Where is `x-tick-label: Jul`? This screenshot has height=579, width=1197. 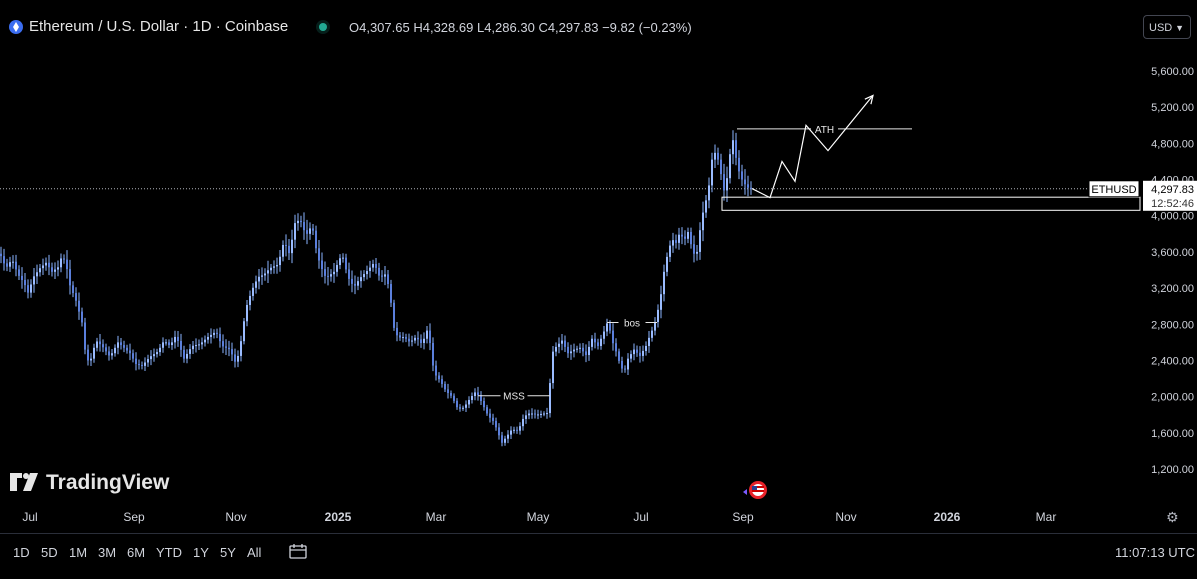 x-tick-label: Jul is located at coordinates (29, 517).